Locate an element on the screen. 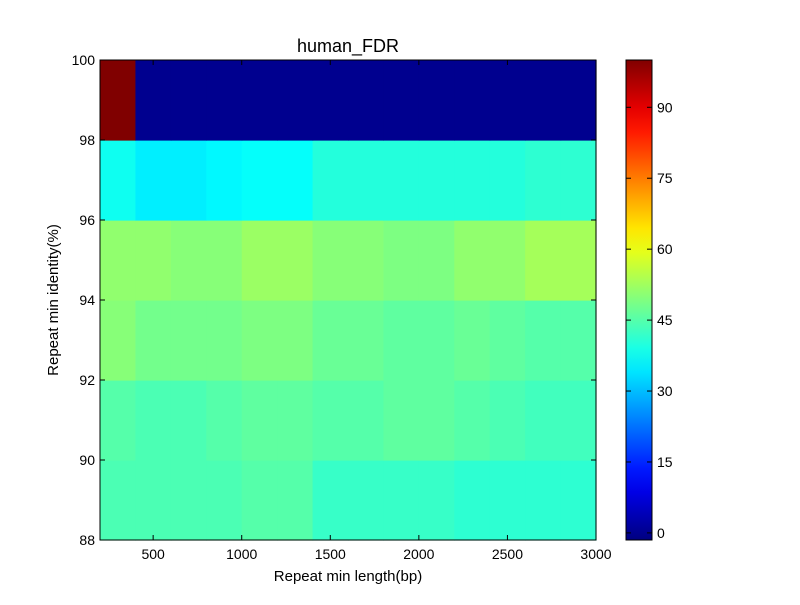 The height and width of the screenshot is (605, 800). y-tick-label: 90 is located at coordinates (87, 460).